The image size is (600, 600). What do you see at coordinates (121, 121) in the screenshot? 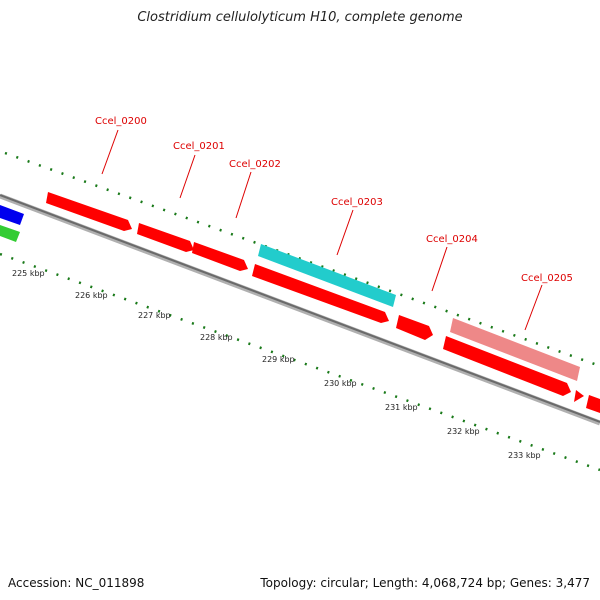
I see `gene-label-ccel-0200: Ccel_0200` at bounding box center [121, 121].